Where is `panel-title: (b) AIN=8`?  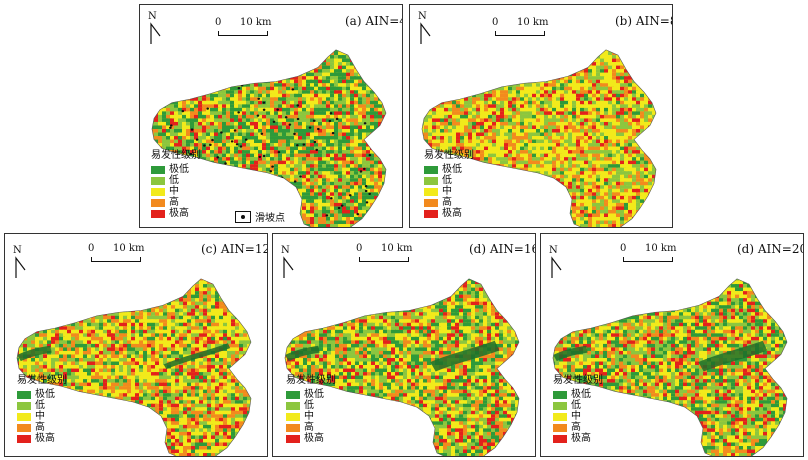 panel-title: (b) AIN=8 is located at coordinates (644, 21).